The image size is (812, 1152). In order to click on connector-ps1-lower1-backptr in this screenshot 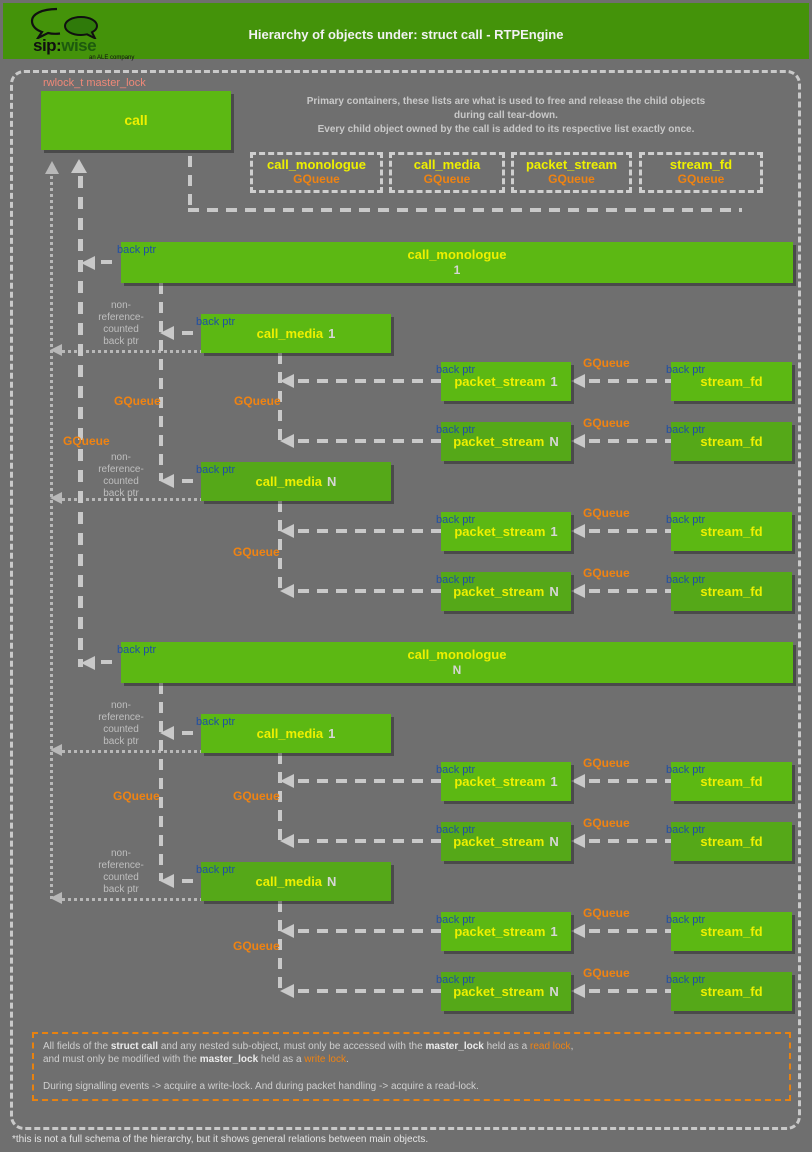, I will do `click(369, 781)`.